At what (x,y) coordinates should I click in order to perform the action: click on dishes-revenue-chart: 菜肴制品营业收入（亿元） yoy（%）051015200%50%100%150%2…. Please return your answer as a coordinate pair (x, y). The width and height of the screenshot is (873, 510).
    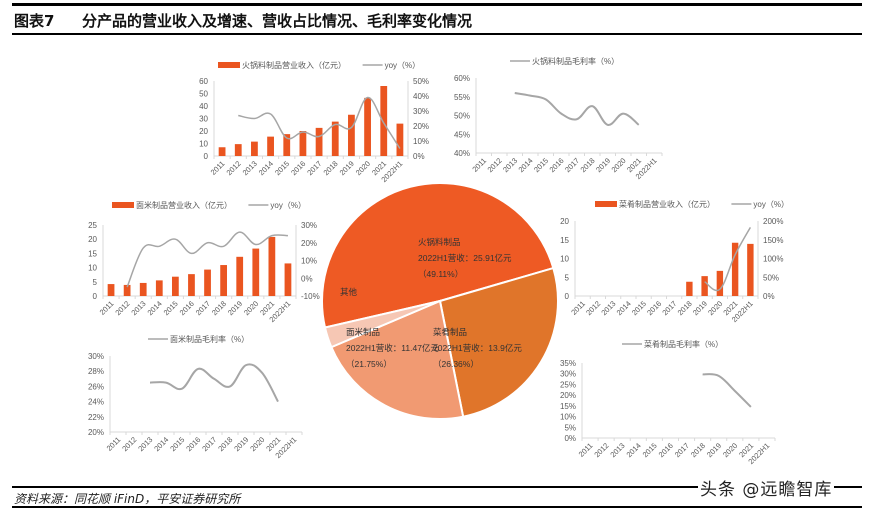
    Looking at the image, I should click on (674, 261).